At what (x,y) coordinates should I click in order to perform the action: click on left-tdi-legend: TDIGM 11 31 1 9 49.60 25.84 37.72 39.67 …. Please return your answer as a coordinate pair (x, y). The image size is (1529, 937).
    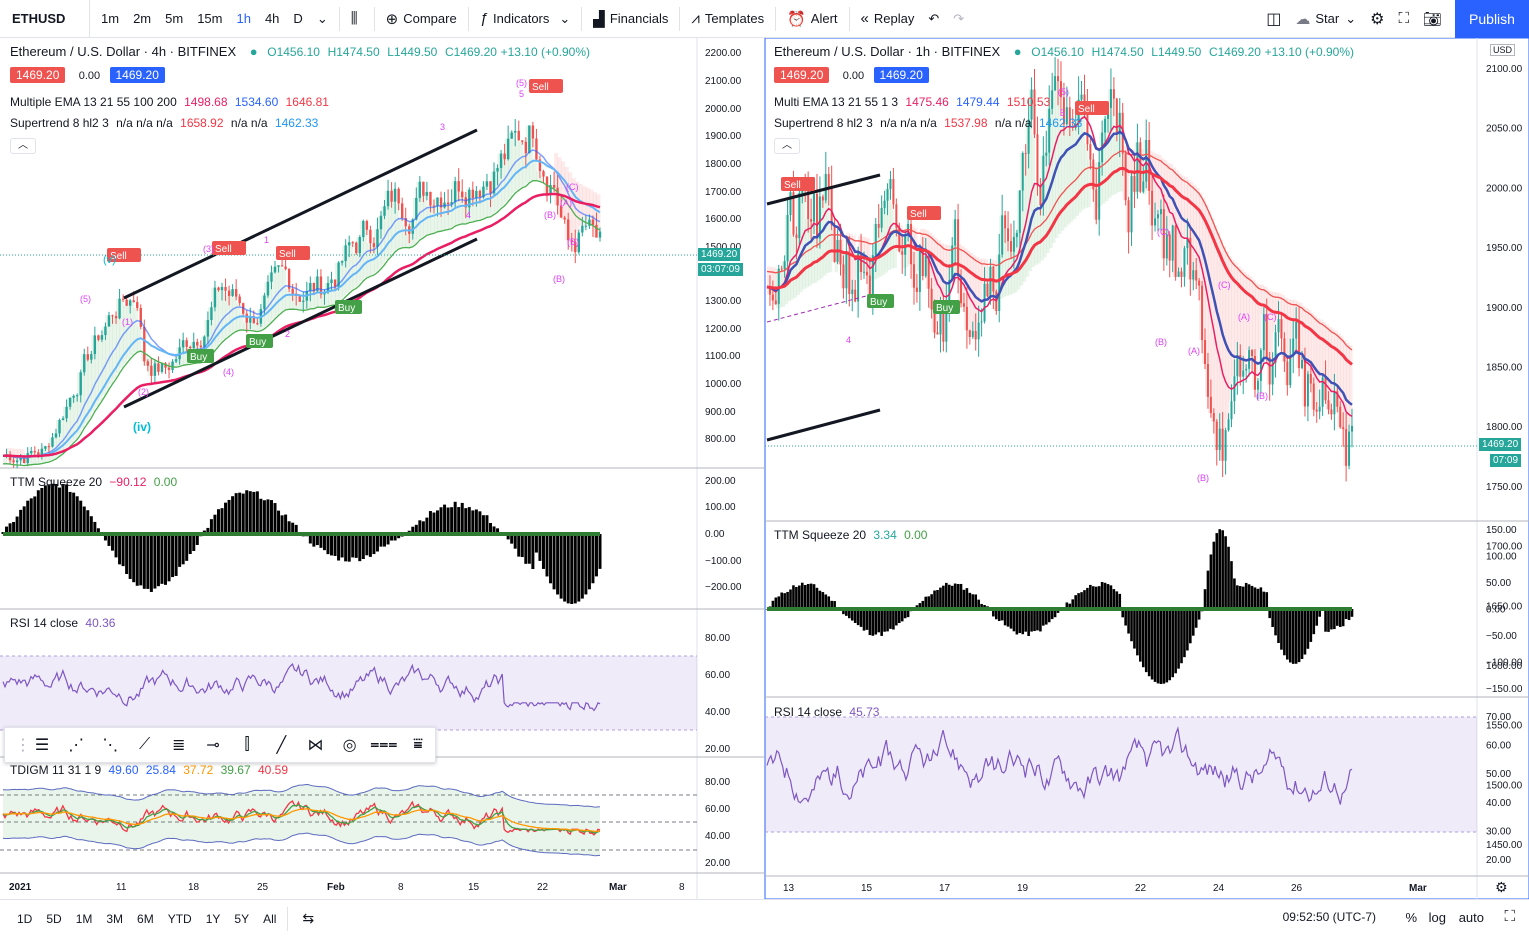
    Looking at the image, I should click on (151, 770).